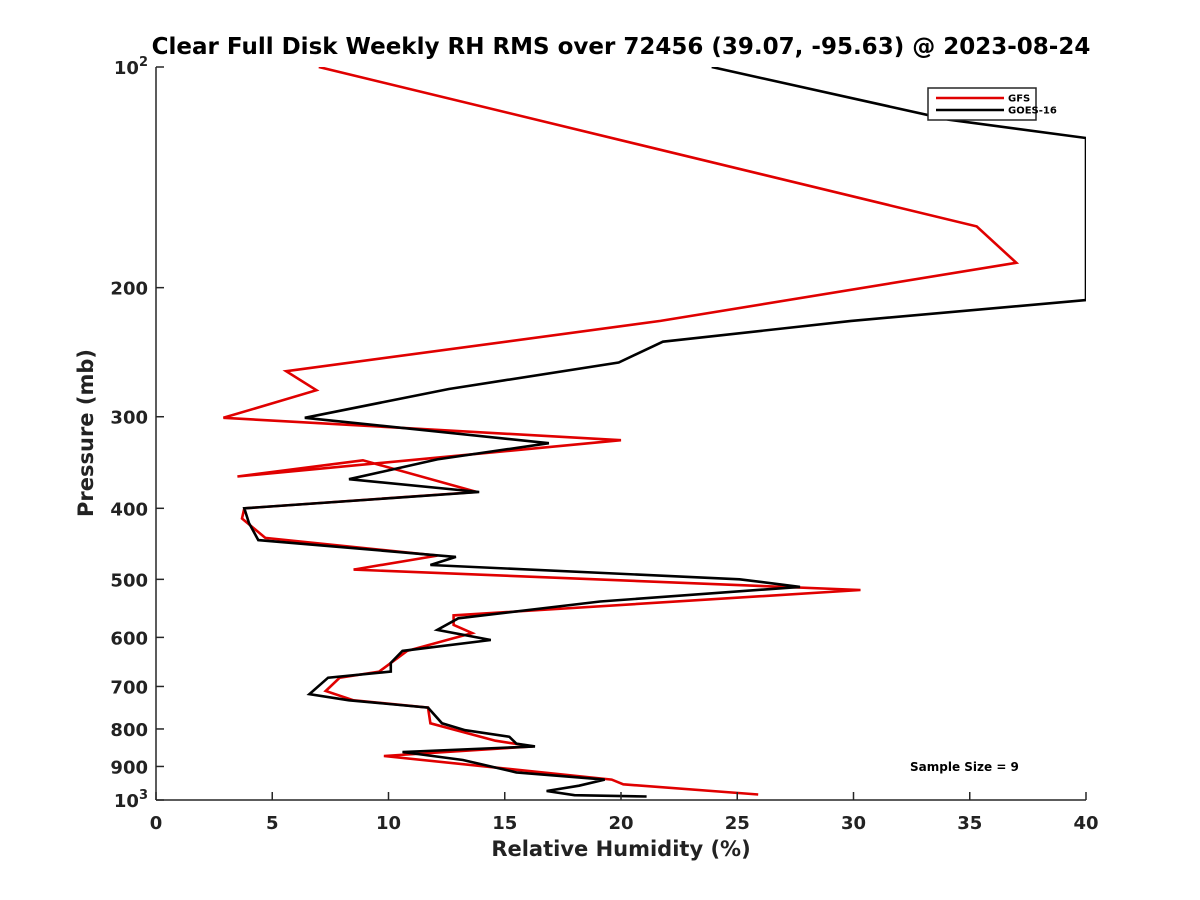 Image resolution: width=1200 pixels, height=900 pixels. I want to click on sample-size-annotation: Sample Size = 9, so click(964, 767).